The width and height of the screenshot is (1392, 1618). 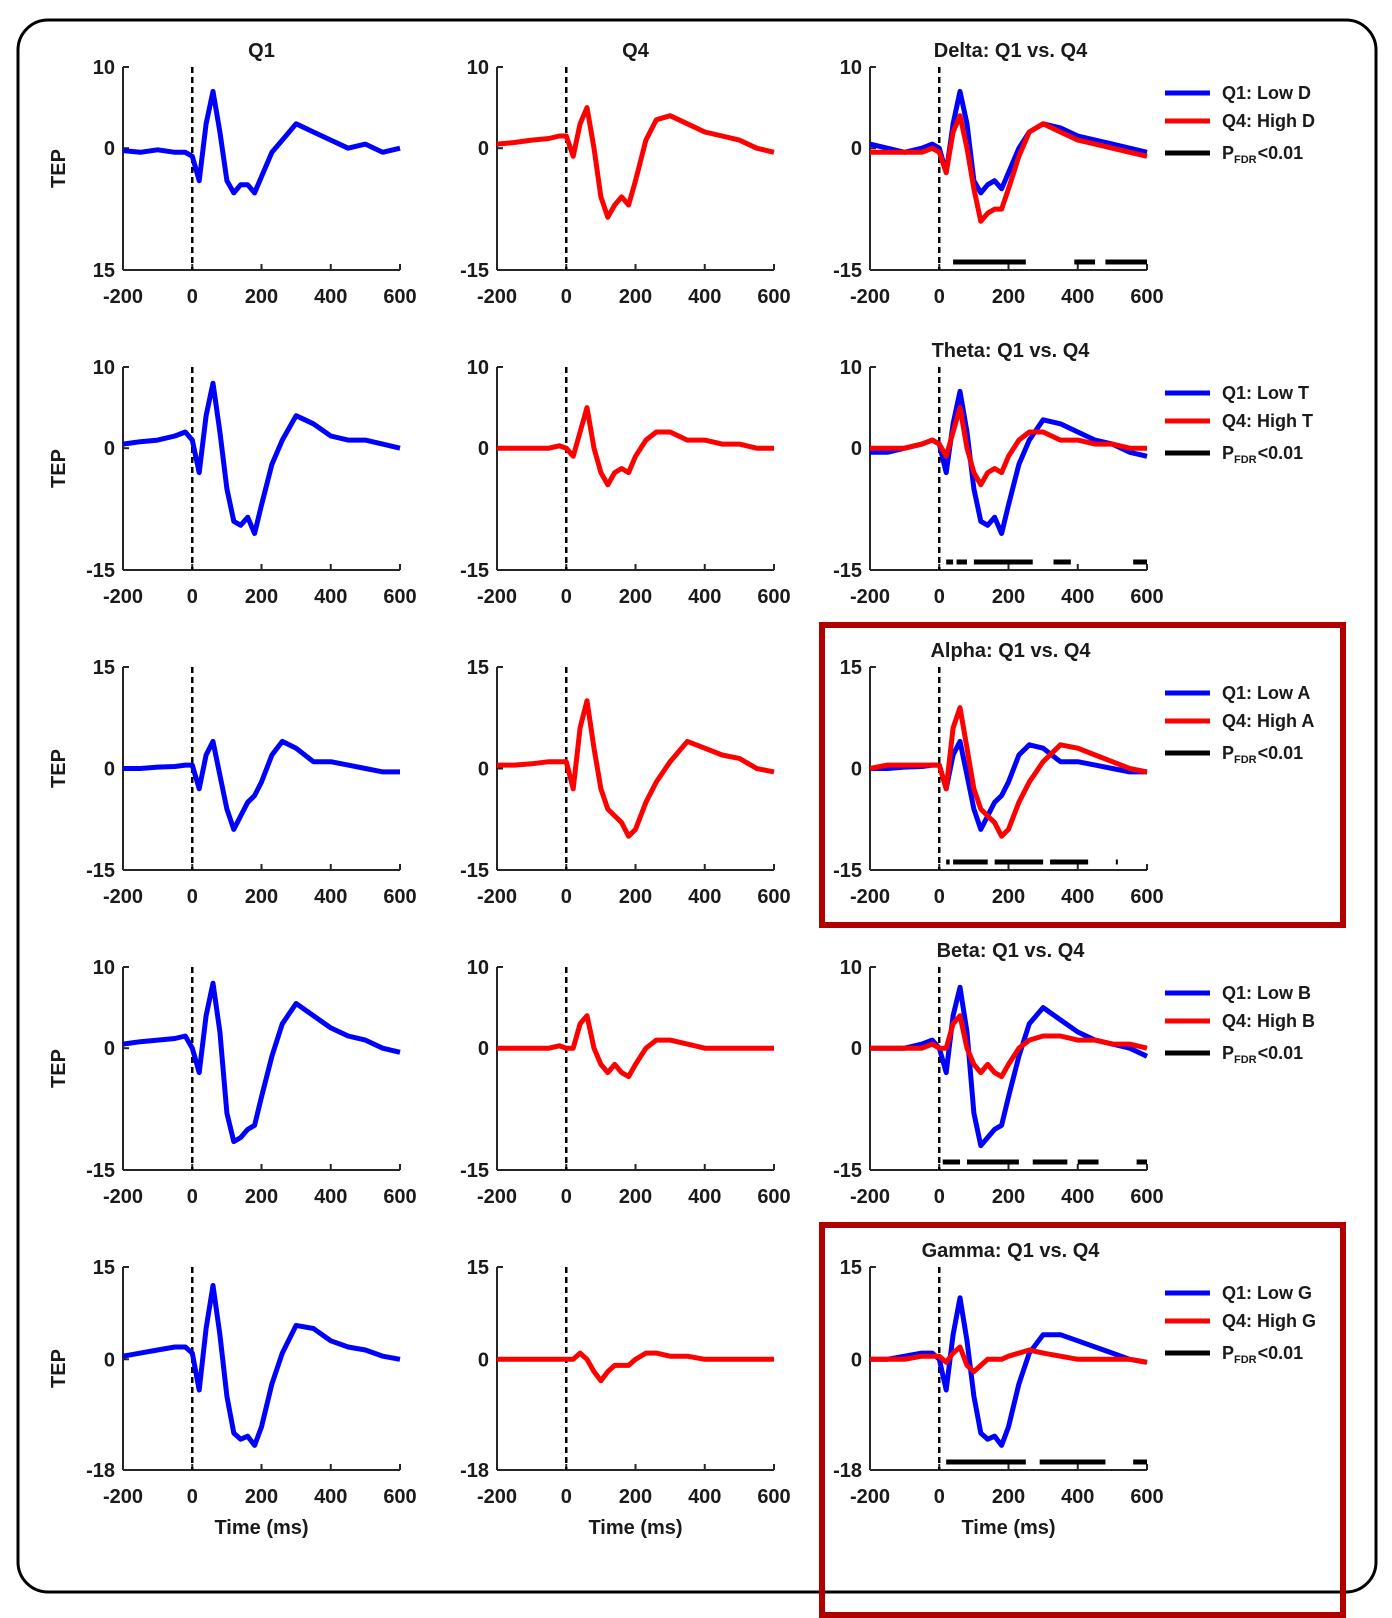 I want to click on panel-title: Alpha: Q1 vs. Q4, so click(x=1010, y=651).